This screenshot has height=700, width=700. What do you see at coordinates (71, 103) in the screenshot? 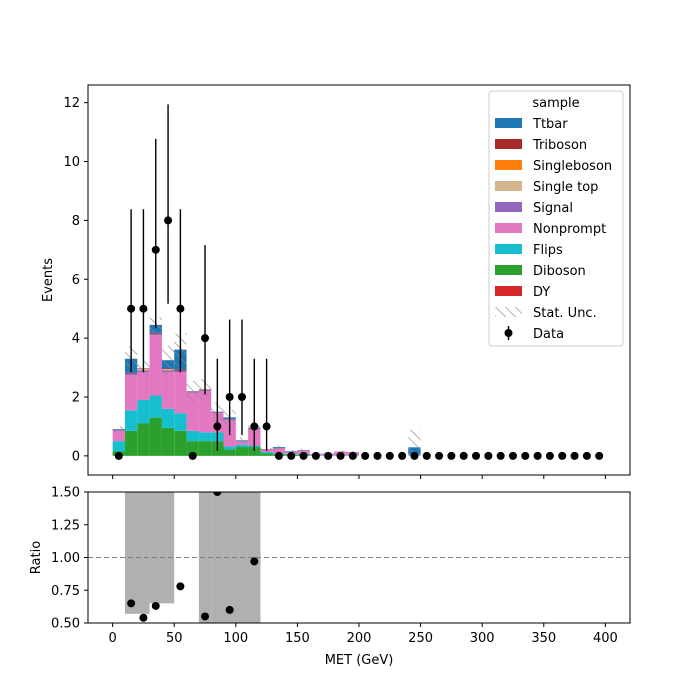
I see `y-tick-label: 12` at bounding box center [71, 103].